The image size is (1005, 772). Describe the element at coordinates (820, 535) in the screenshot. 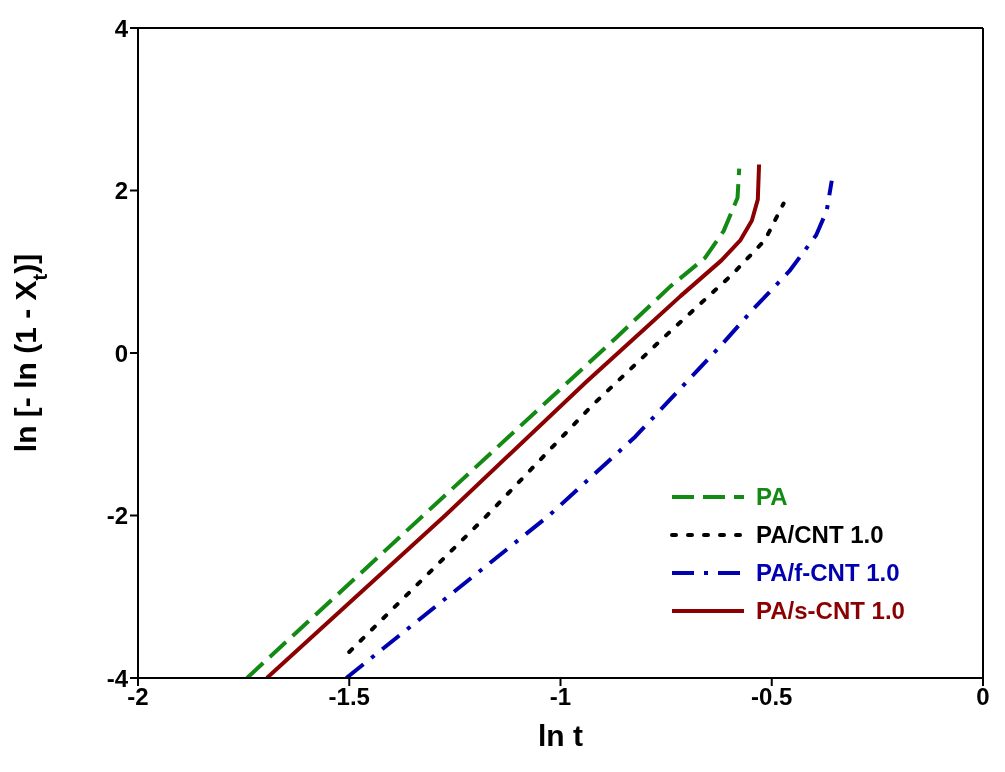

I see `legend-label: PA/CNT 1.0` at that location.